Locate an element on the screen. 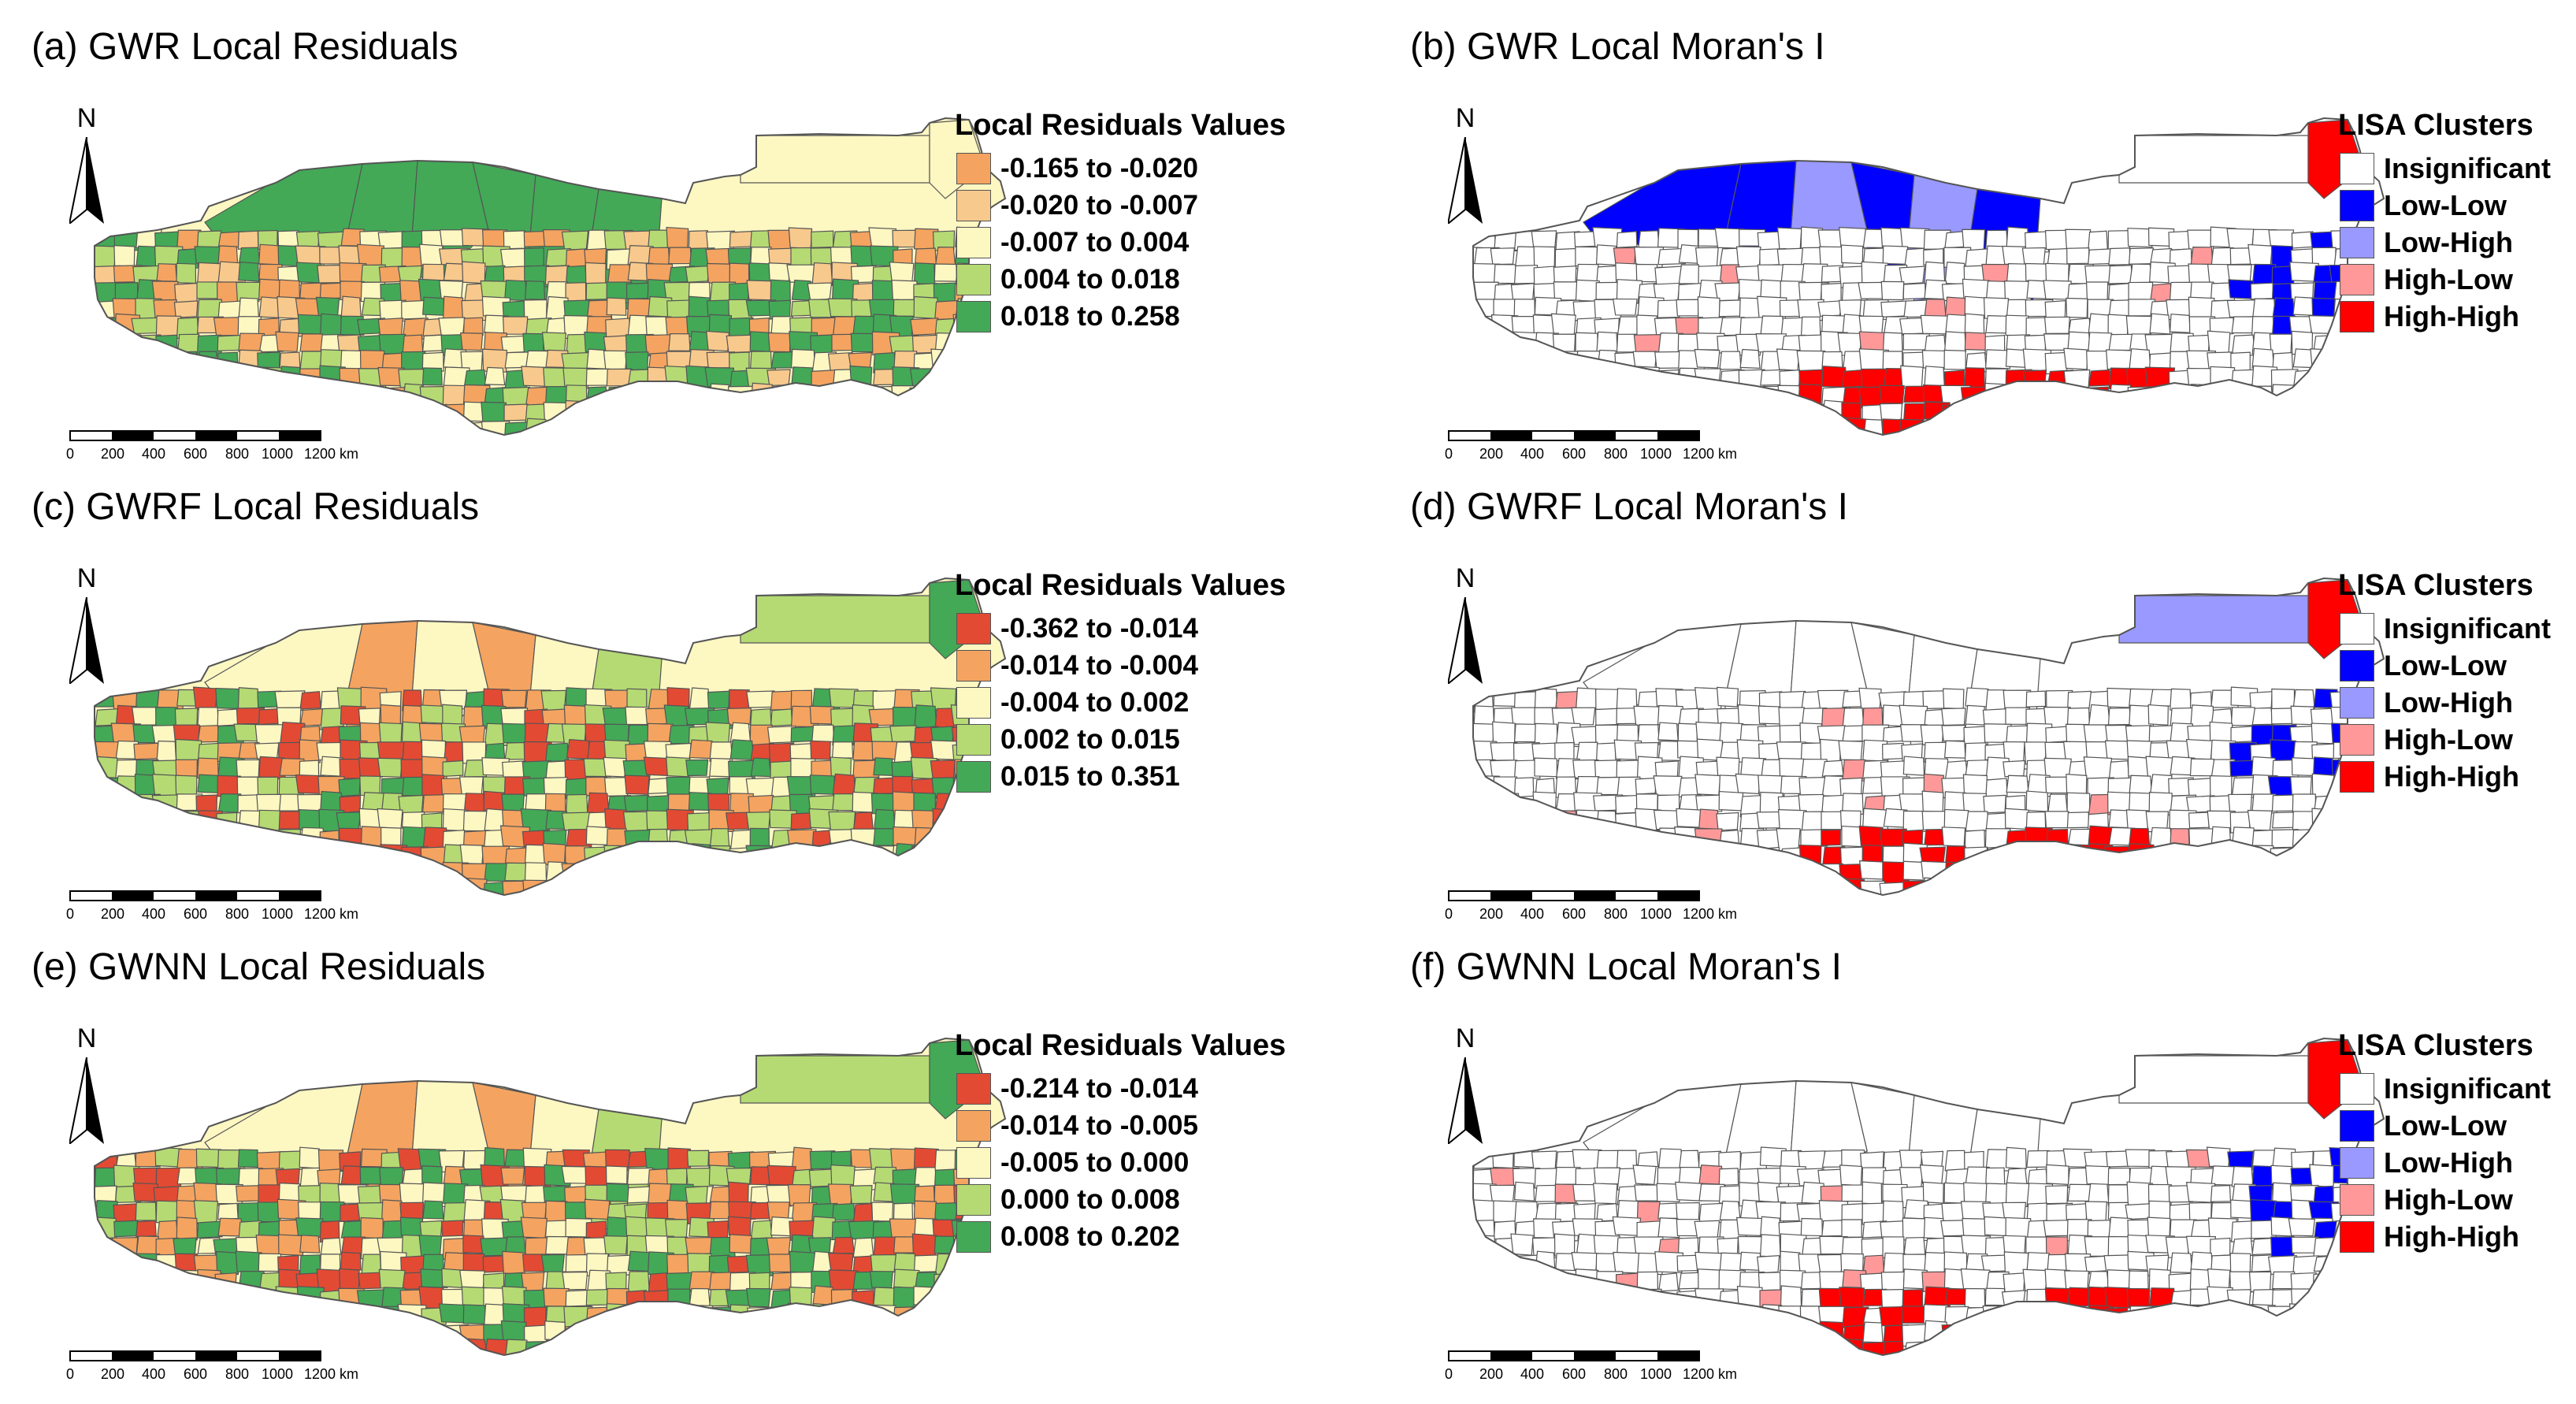  legend-item: Low-High is located at coordinates (2457, 238).